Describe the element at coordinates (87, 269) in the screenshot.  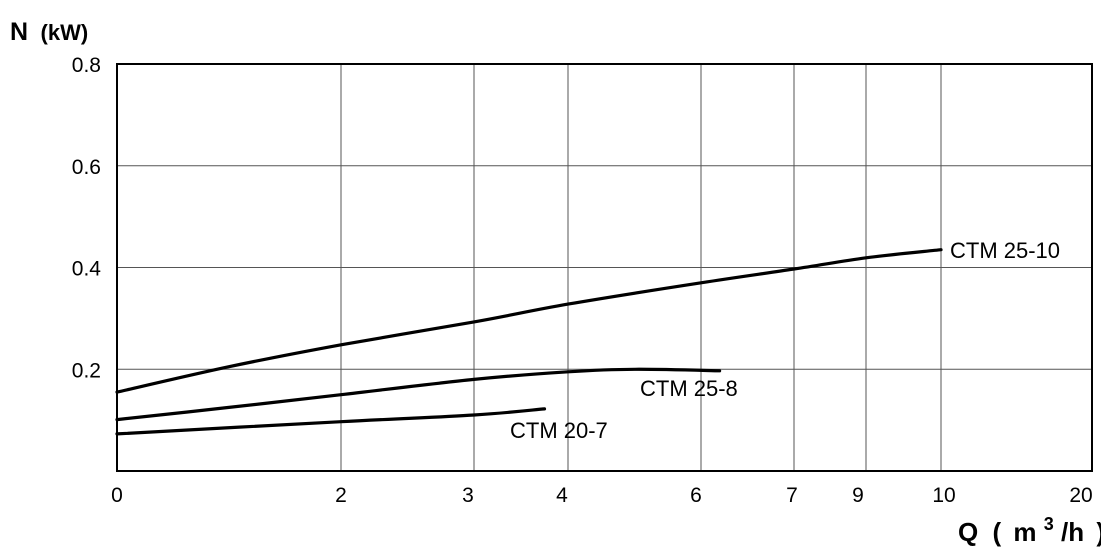
I see `y-tick-label: 0.4` at that location.